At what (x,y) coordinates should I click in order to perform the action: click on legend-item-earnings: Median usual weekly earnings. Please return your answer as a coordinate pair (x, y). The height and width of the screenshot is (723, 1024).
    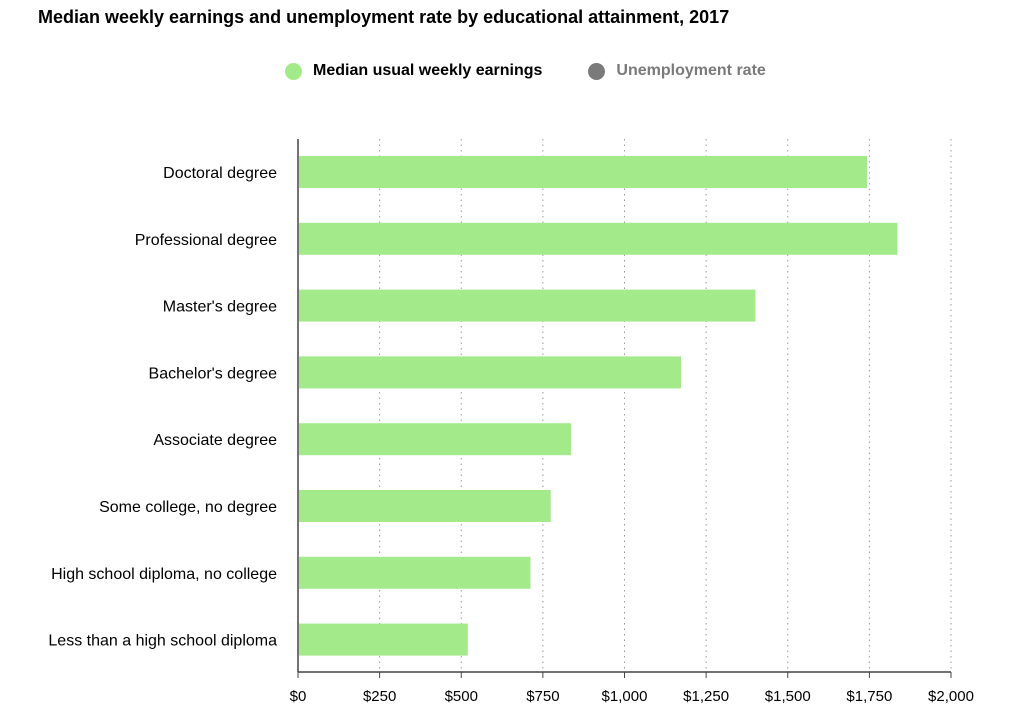
    Looking at the image, I should click on (413, 71).